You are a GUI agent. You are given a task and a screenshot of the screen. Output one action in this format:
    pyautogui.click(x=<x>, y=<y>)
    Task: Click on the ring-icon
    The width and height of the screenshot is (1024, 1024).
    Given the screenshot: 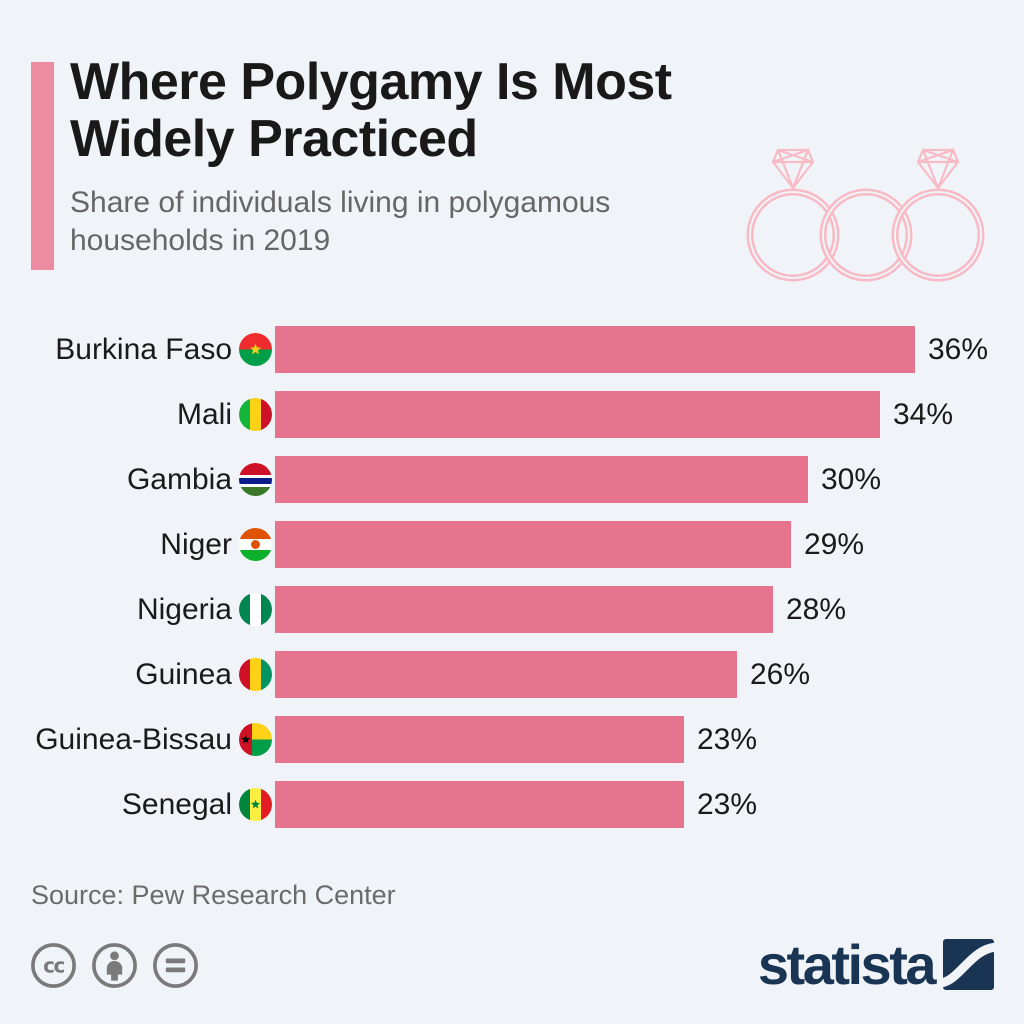 What is the action you would take?
    pyautogui.click(x=865, y=235)
    